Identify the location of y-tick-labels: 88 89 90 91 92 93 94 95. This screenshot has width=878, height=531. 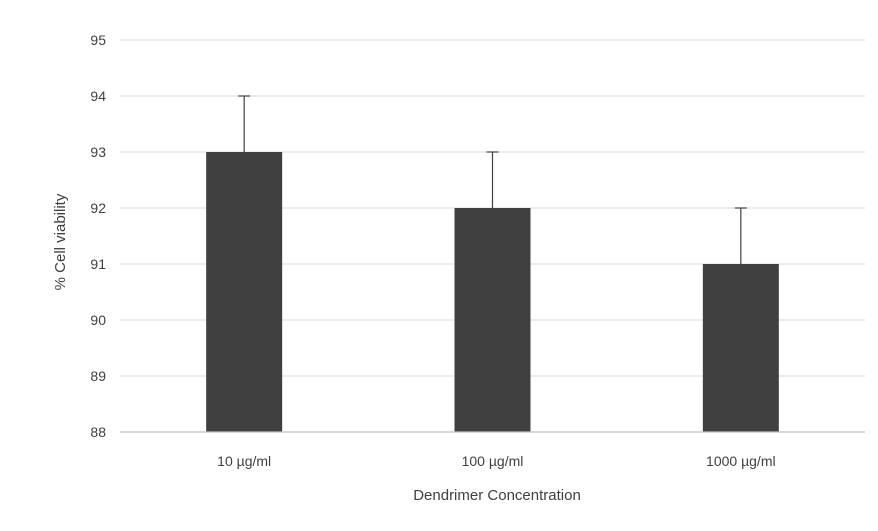
(98, 236).